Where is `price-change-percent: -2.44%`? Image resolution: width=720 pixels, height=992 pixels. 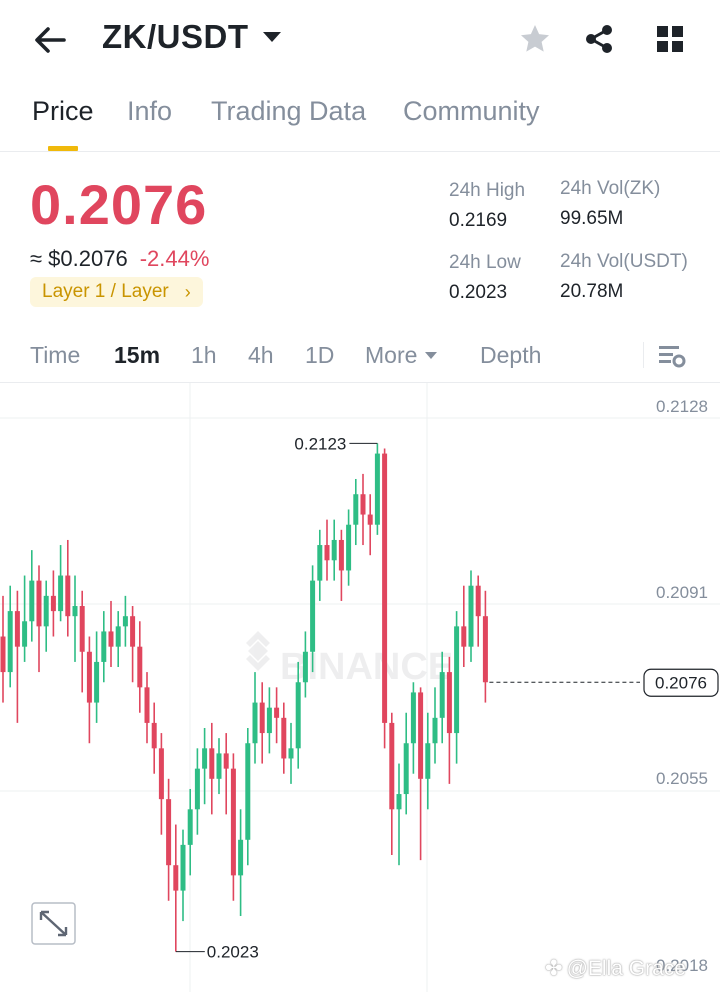
price-change-percent: -2.44% is located at coordinates (174, 258).